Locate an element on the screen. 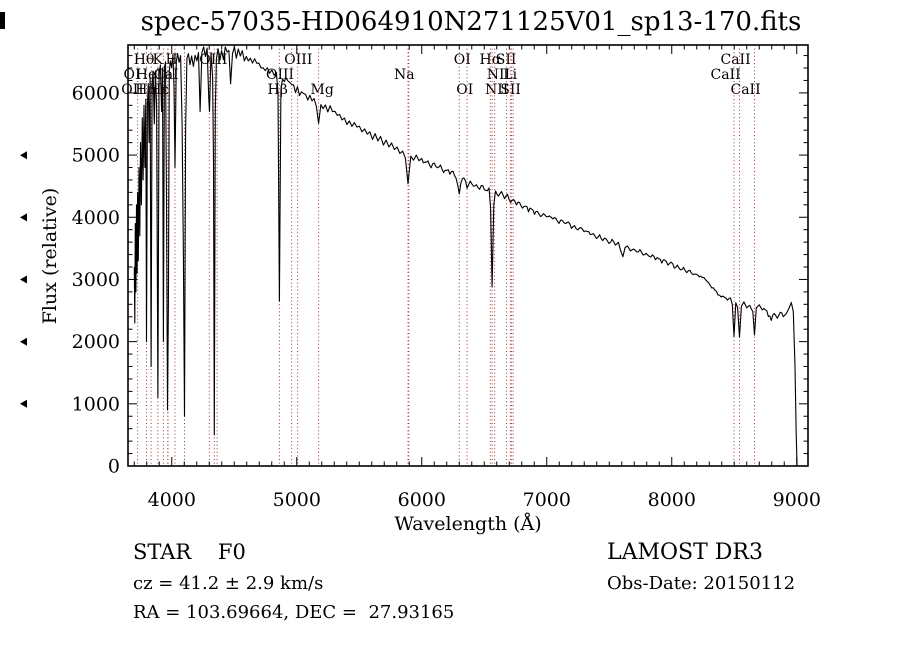 Image resolution: width=900 pixels, height=649 pixels. edge-artifacts is located at coordinates (13, 210).